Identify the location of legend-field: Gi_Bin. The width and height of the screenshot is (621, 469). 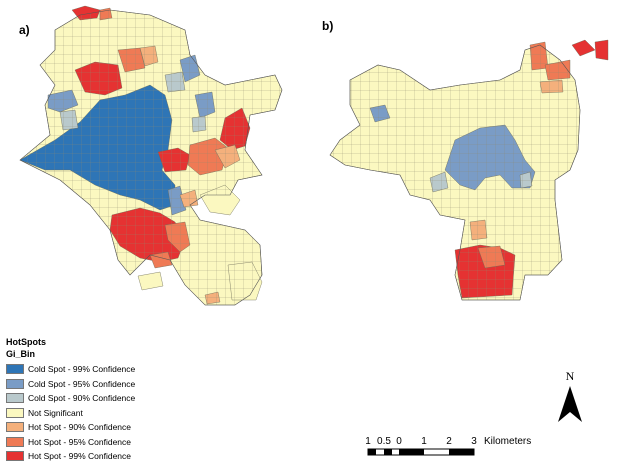
(21, 354).